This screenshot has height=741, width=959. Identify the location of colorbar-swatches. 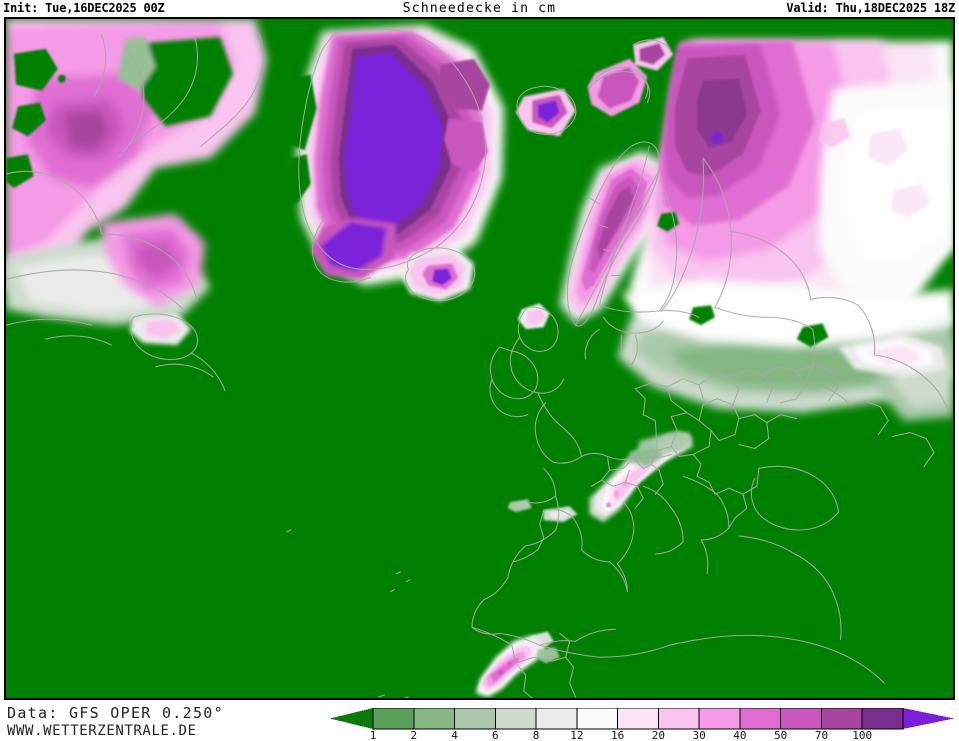
(642, 718).